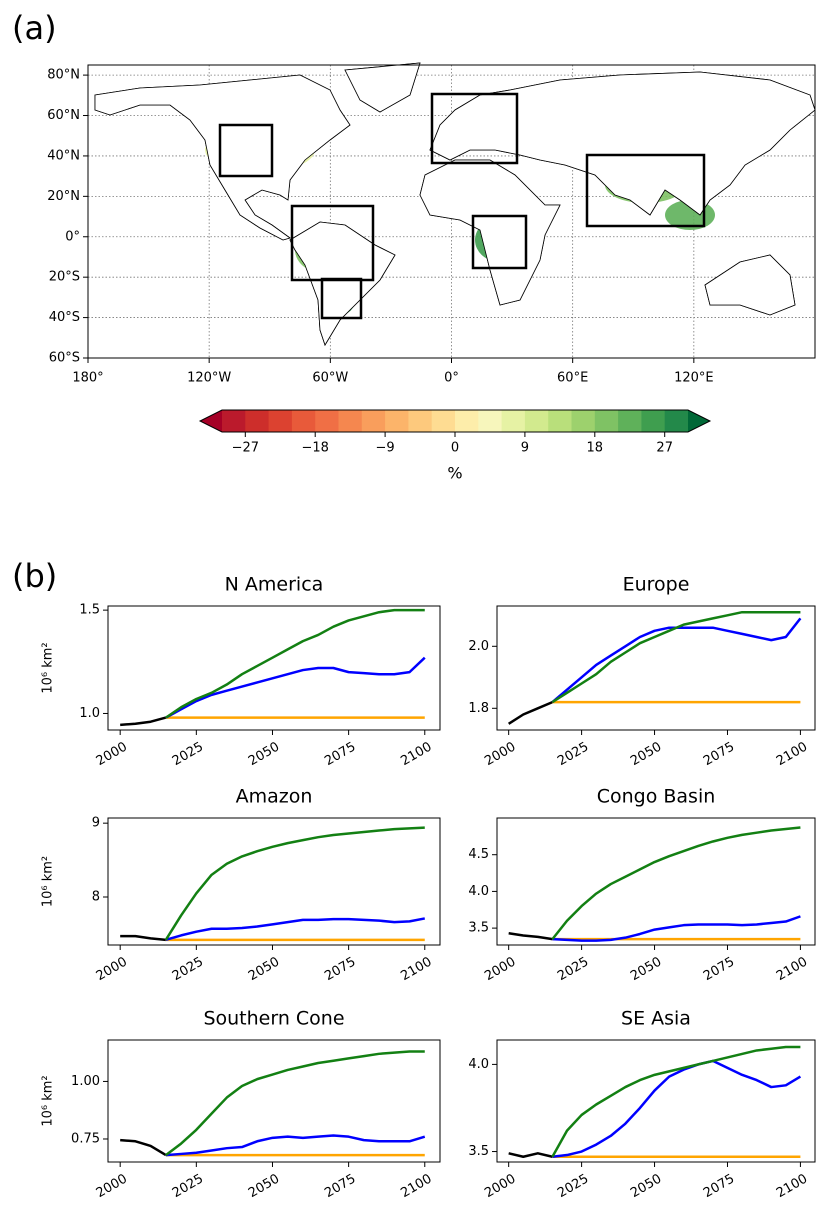 The width and height of the screenshot is (816, 1210). I want to click on colorbar-label: %, so click(454, 473).